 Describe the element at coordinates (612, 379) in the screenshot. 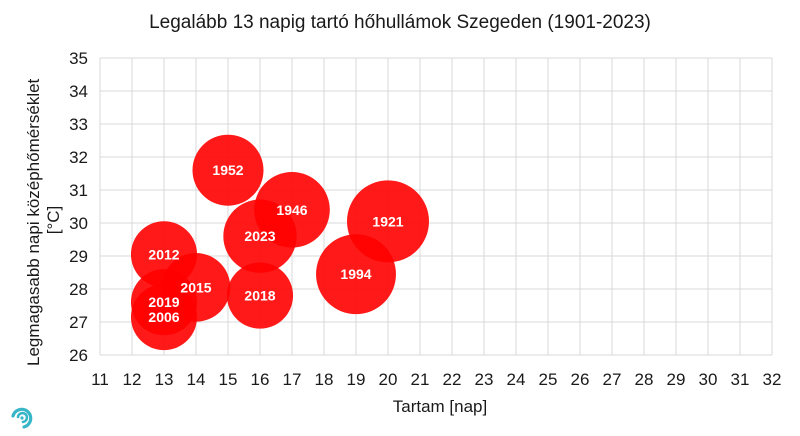

I see `x-tick-label: 27` at that location.